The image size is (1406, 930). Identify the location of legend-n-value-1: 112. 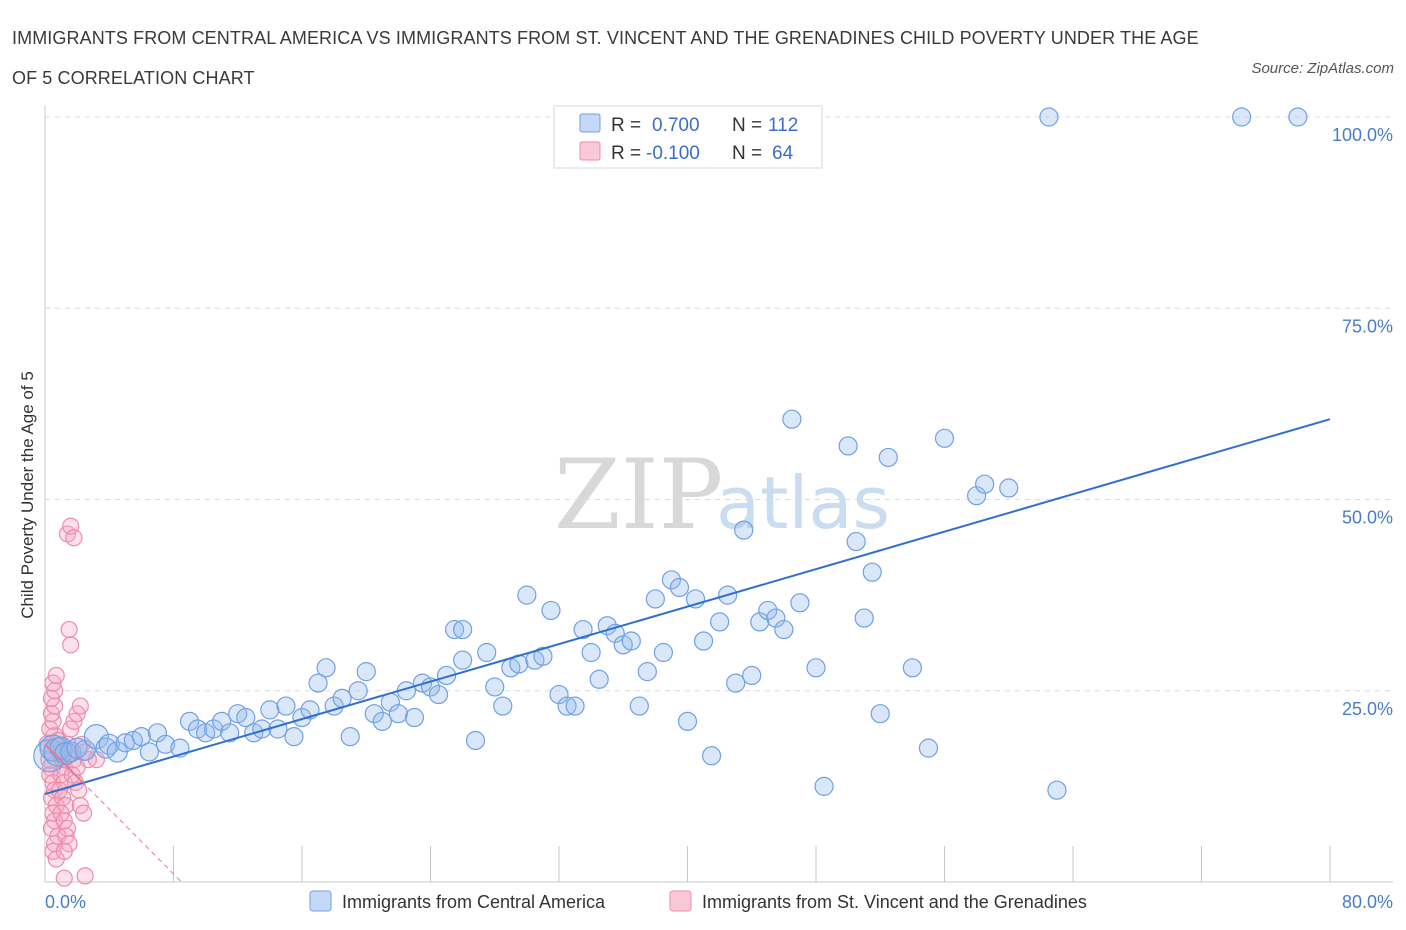
(783, 125).